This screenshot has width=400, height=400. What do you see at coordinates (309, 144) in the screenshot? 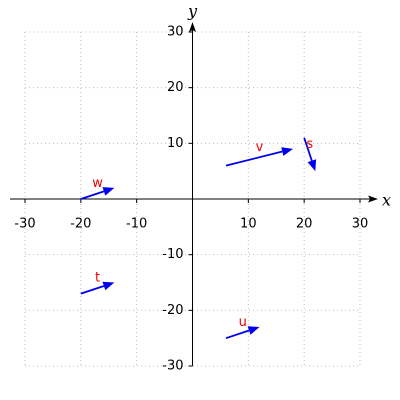
I see `vector-label: s` at bounding box center [309, 144].